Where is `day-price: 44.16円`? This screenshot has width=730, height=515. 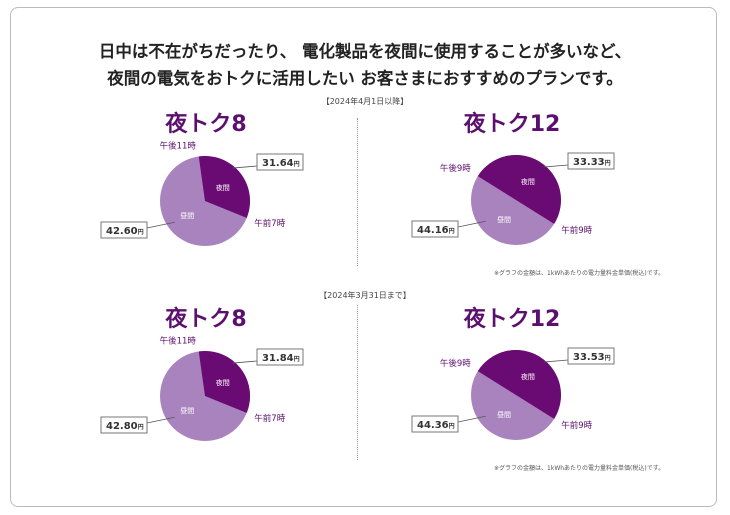
day-price: 44.16円 is located at coordinates (436, 230).